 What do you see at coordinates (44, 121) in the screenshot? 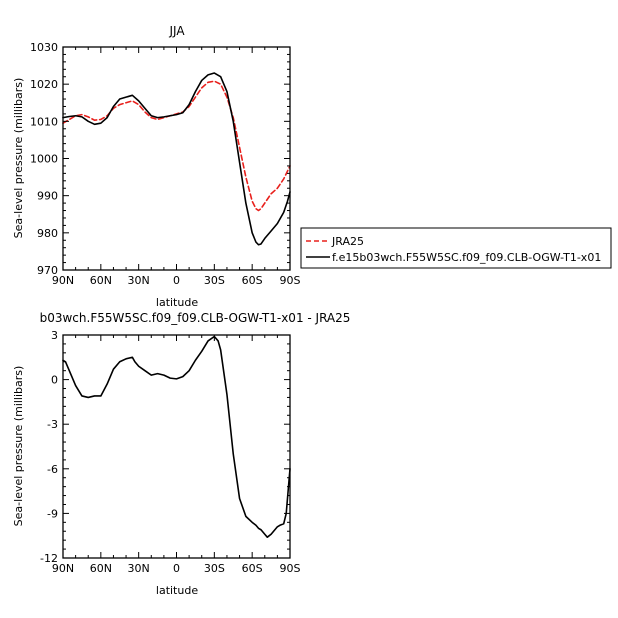
I see `y-tick-label: 1010` at bounding box center [44, 121].